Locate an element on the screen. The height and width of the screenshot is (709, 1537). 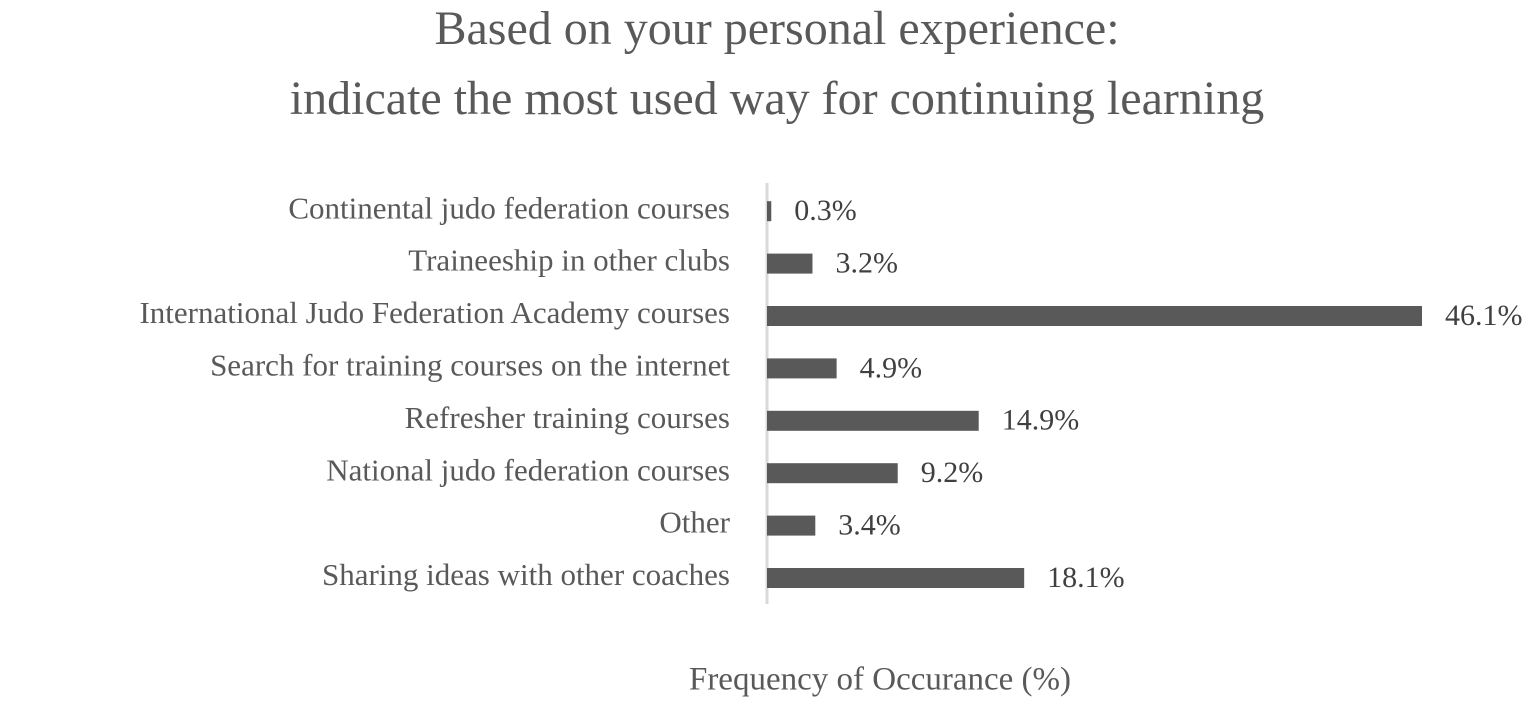
value-label: 4.9% is located at coordinates (891, 367).